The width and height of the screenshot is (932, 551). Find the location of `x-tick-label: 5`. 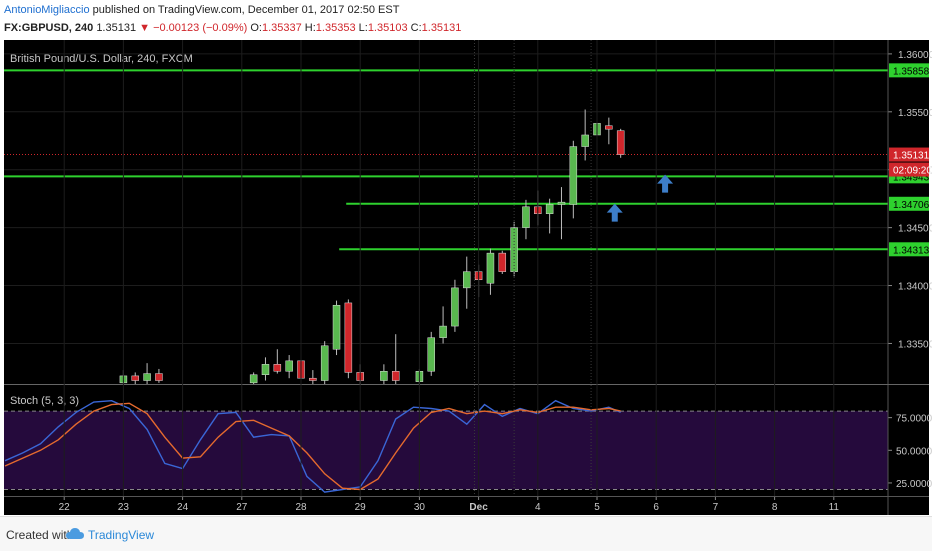

x-tick-label: 5 is located at coordinates (597, 507).